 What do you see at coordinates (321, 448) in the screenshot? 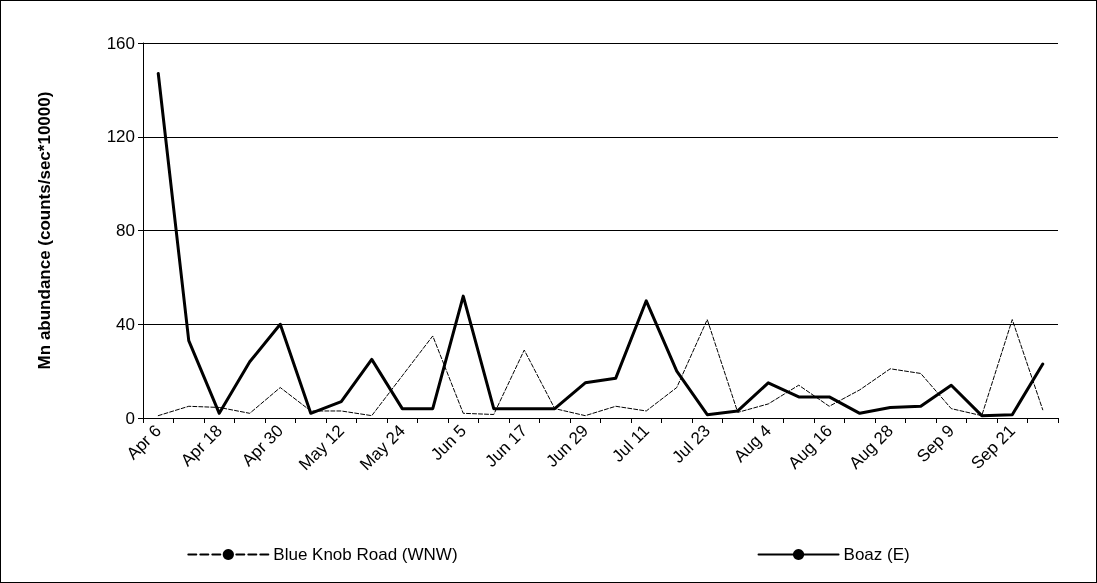
I see `x-tick-label: May 12` at bounding box center [321, 448].